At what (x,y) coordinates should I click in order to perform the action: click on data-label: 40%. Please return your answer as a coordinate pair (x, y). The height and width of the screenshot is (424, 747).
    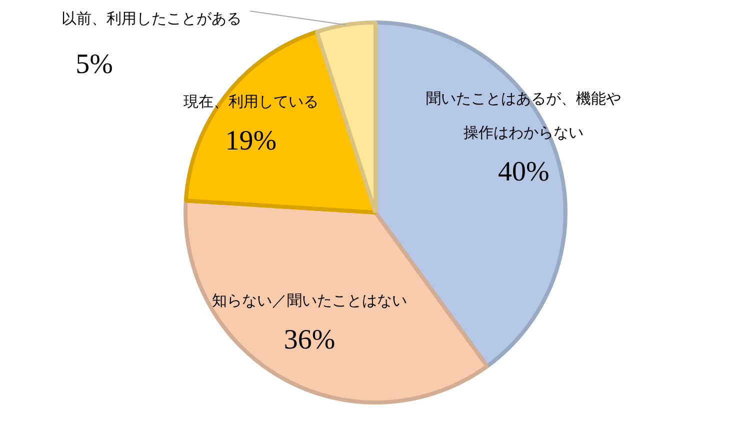
    Looking at the image, I should click on (524, 172).